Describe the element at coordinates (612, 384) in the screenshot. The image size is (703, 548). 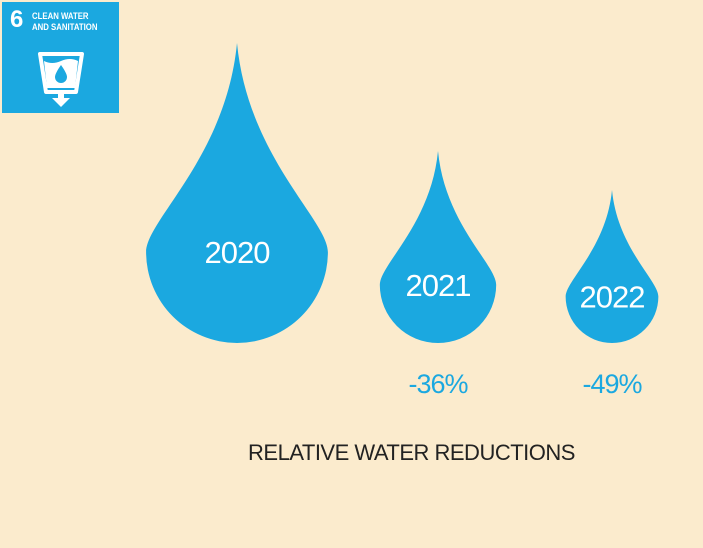
I see `change-label-2022: -49%` at that location.